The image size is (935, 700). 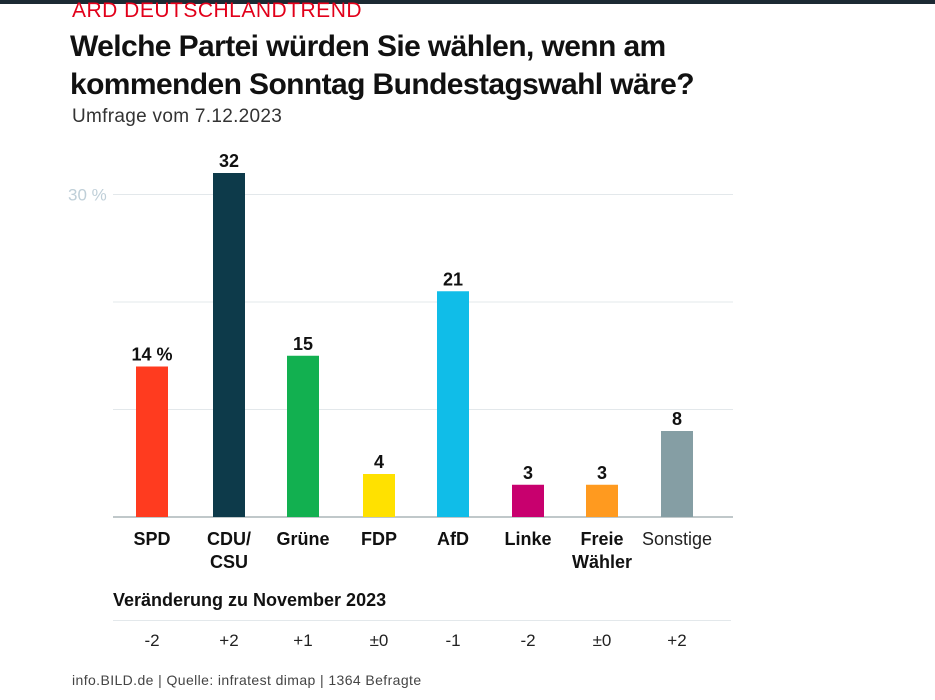 What do you see at coordinates (453, 640) in the screenshot?
I see `change-value: -1` at bounding box center [453, 640].